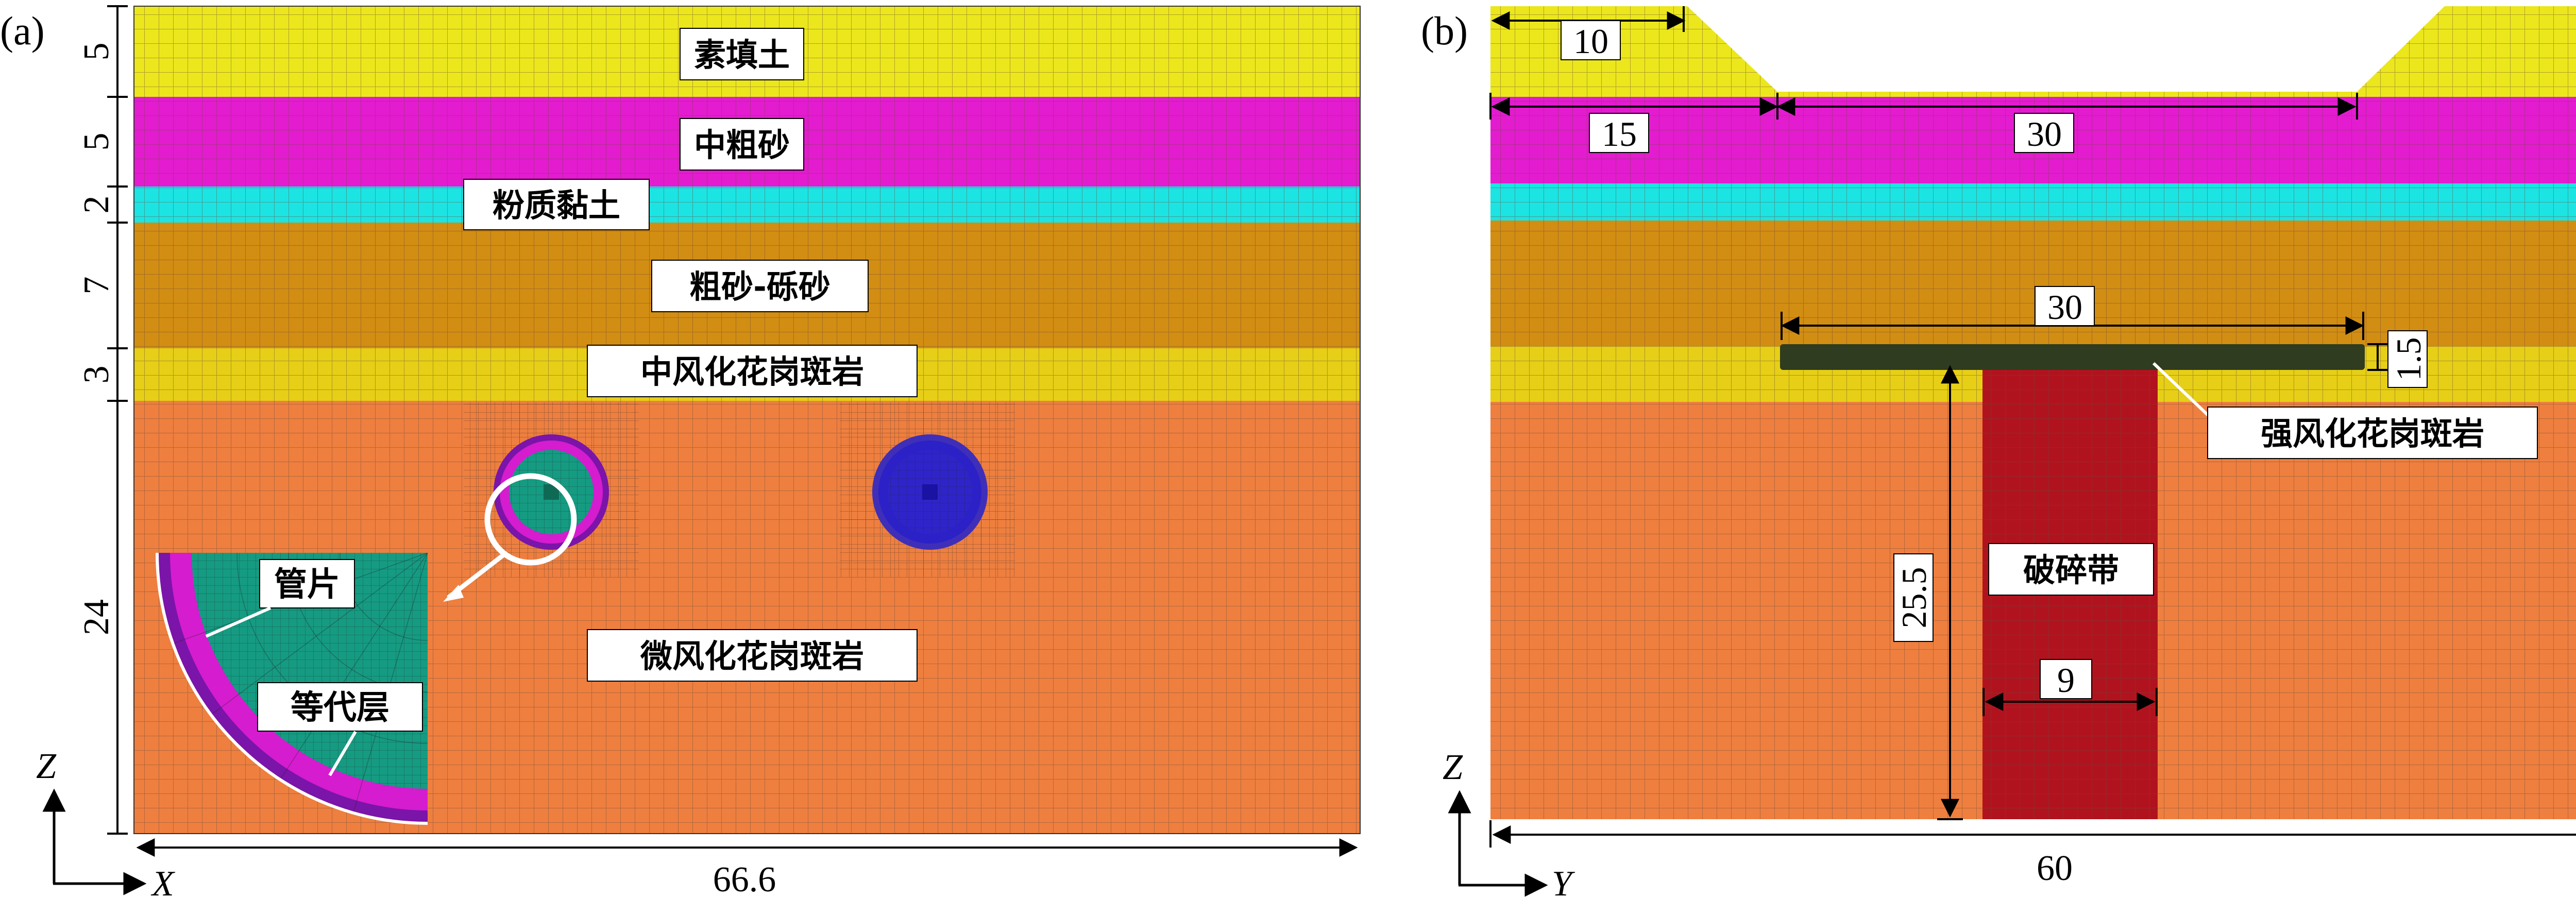  What do you see at coordinates (2372, 433) in the screenshot?
I see `slab-label: 强风化花岗斑岩` at bounding box center [2372, 433].